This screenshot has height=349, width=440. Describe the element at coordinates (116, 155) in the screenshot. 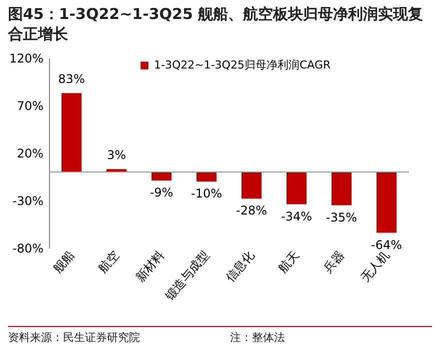

I see `data-label: 3%` at that location.